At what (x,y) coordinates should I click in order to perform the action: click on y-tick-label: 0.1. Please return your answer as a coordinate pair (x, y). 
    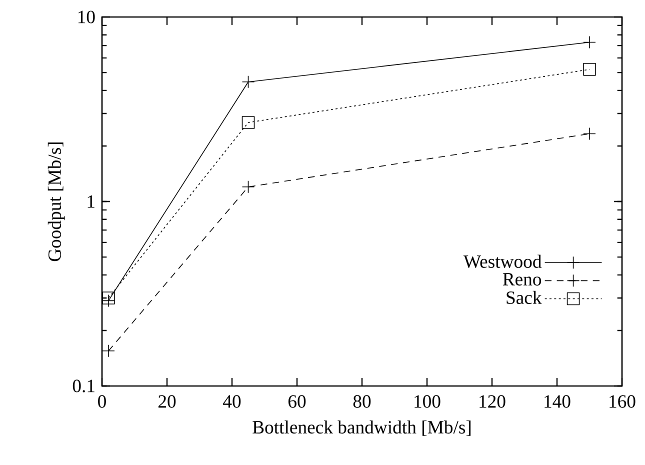
    Looking at the image, I should click on (83, 386).